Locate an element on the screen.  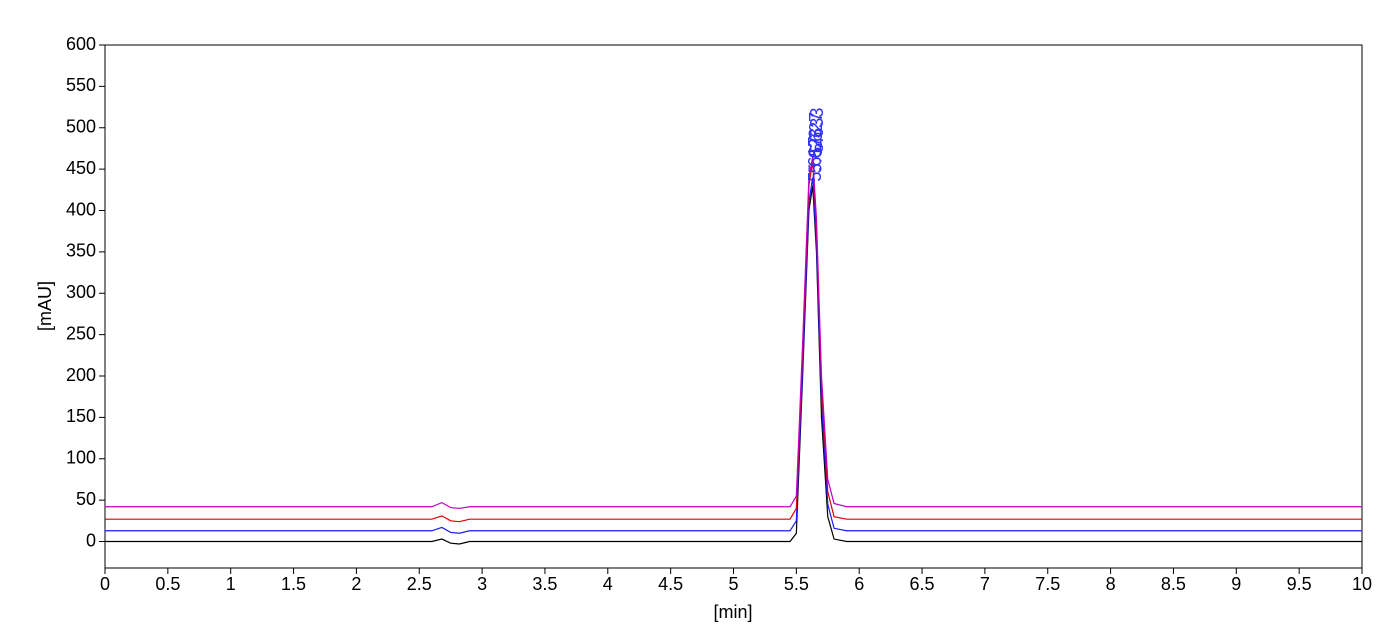
y-tick-label: 400 is located at coordinates (81, 209).